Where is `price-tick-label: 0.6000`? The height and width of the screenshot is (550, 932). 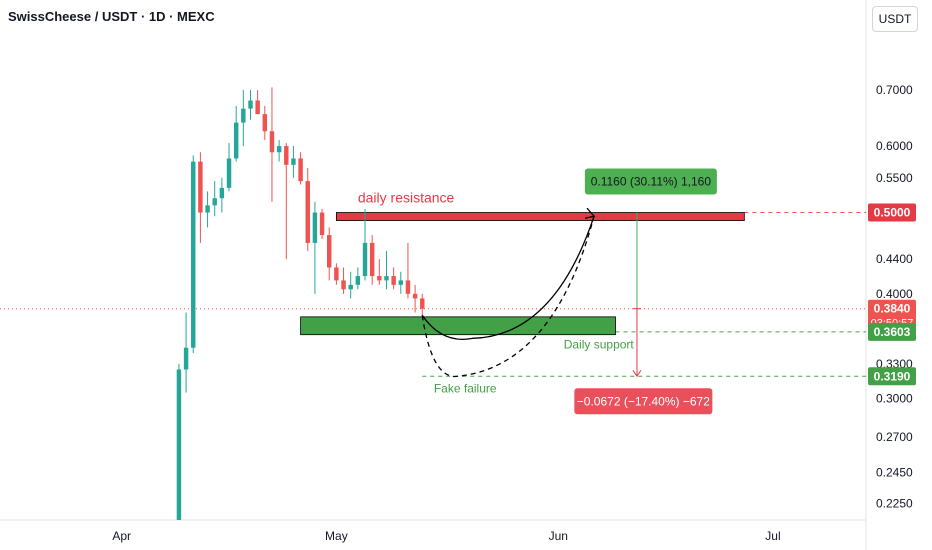
price-tick-label: 0.6000 is located at coordinates (894, 146).